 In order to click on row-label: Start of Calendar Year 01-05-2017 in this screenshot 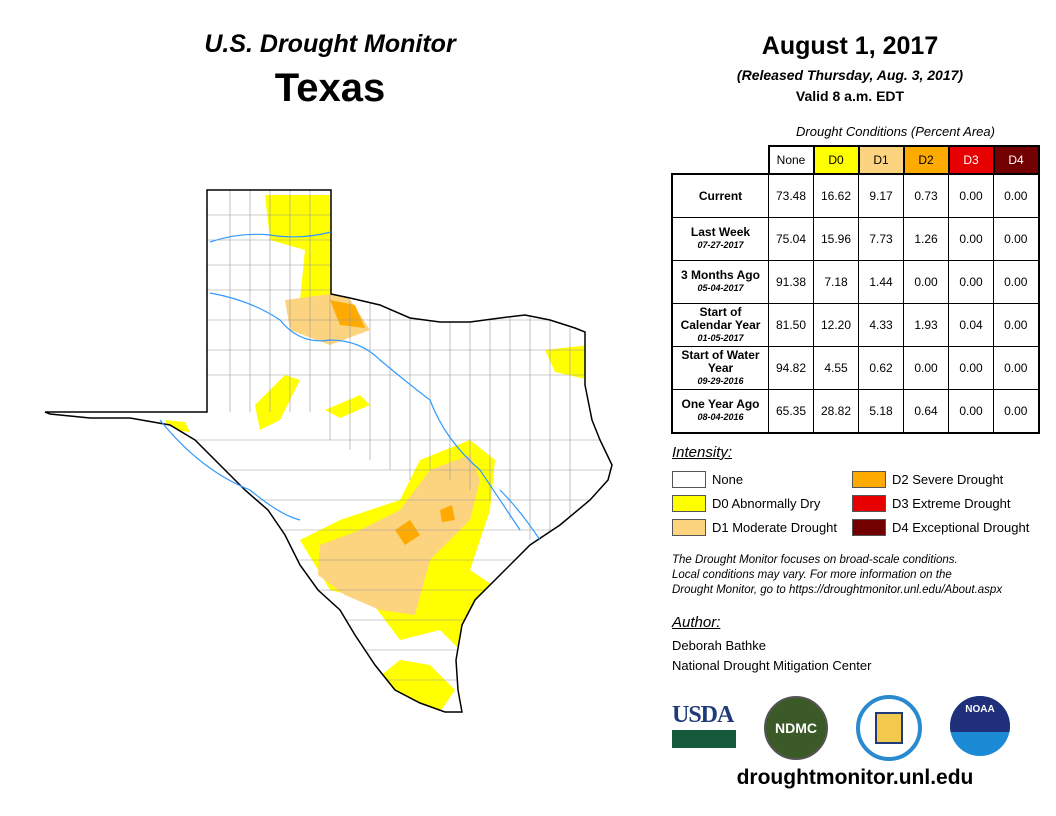, I will do `click(720, 325)`.